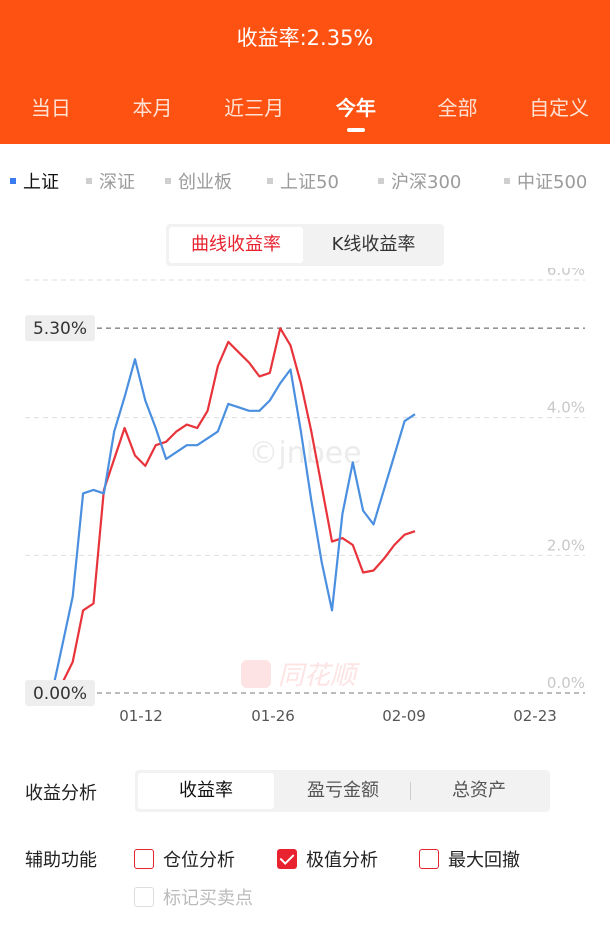  I want to click on tab-last-three-months: 近三月, so click(254, 108).